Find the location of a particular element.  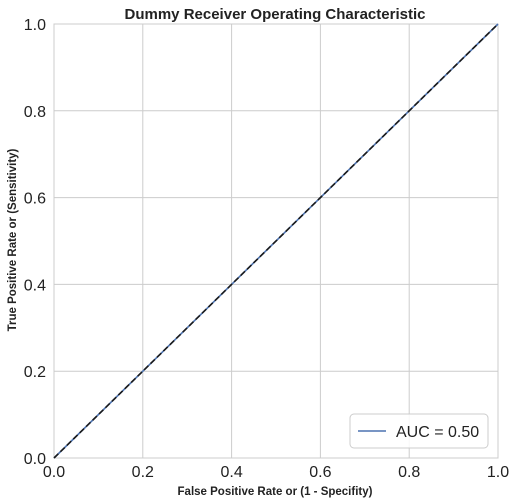

y-tick-label: 0.4 is located at coordinates (35, 285).